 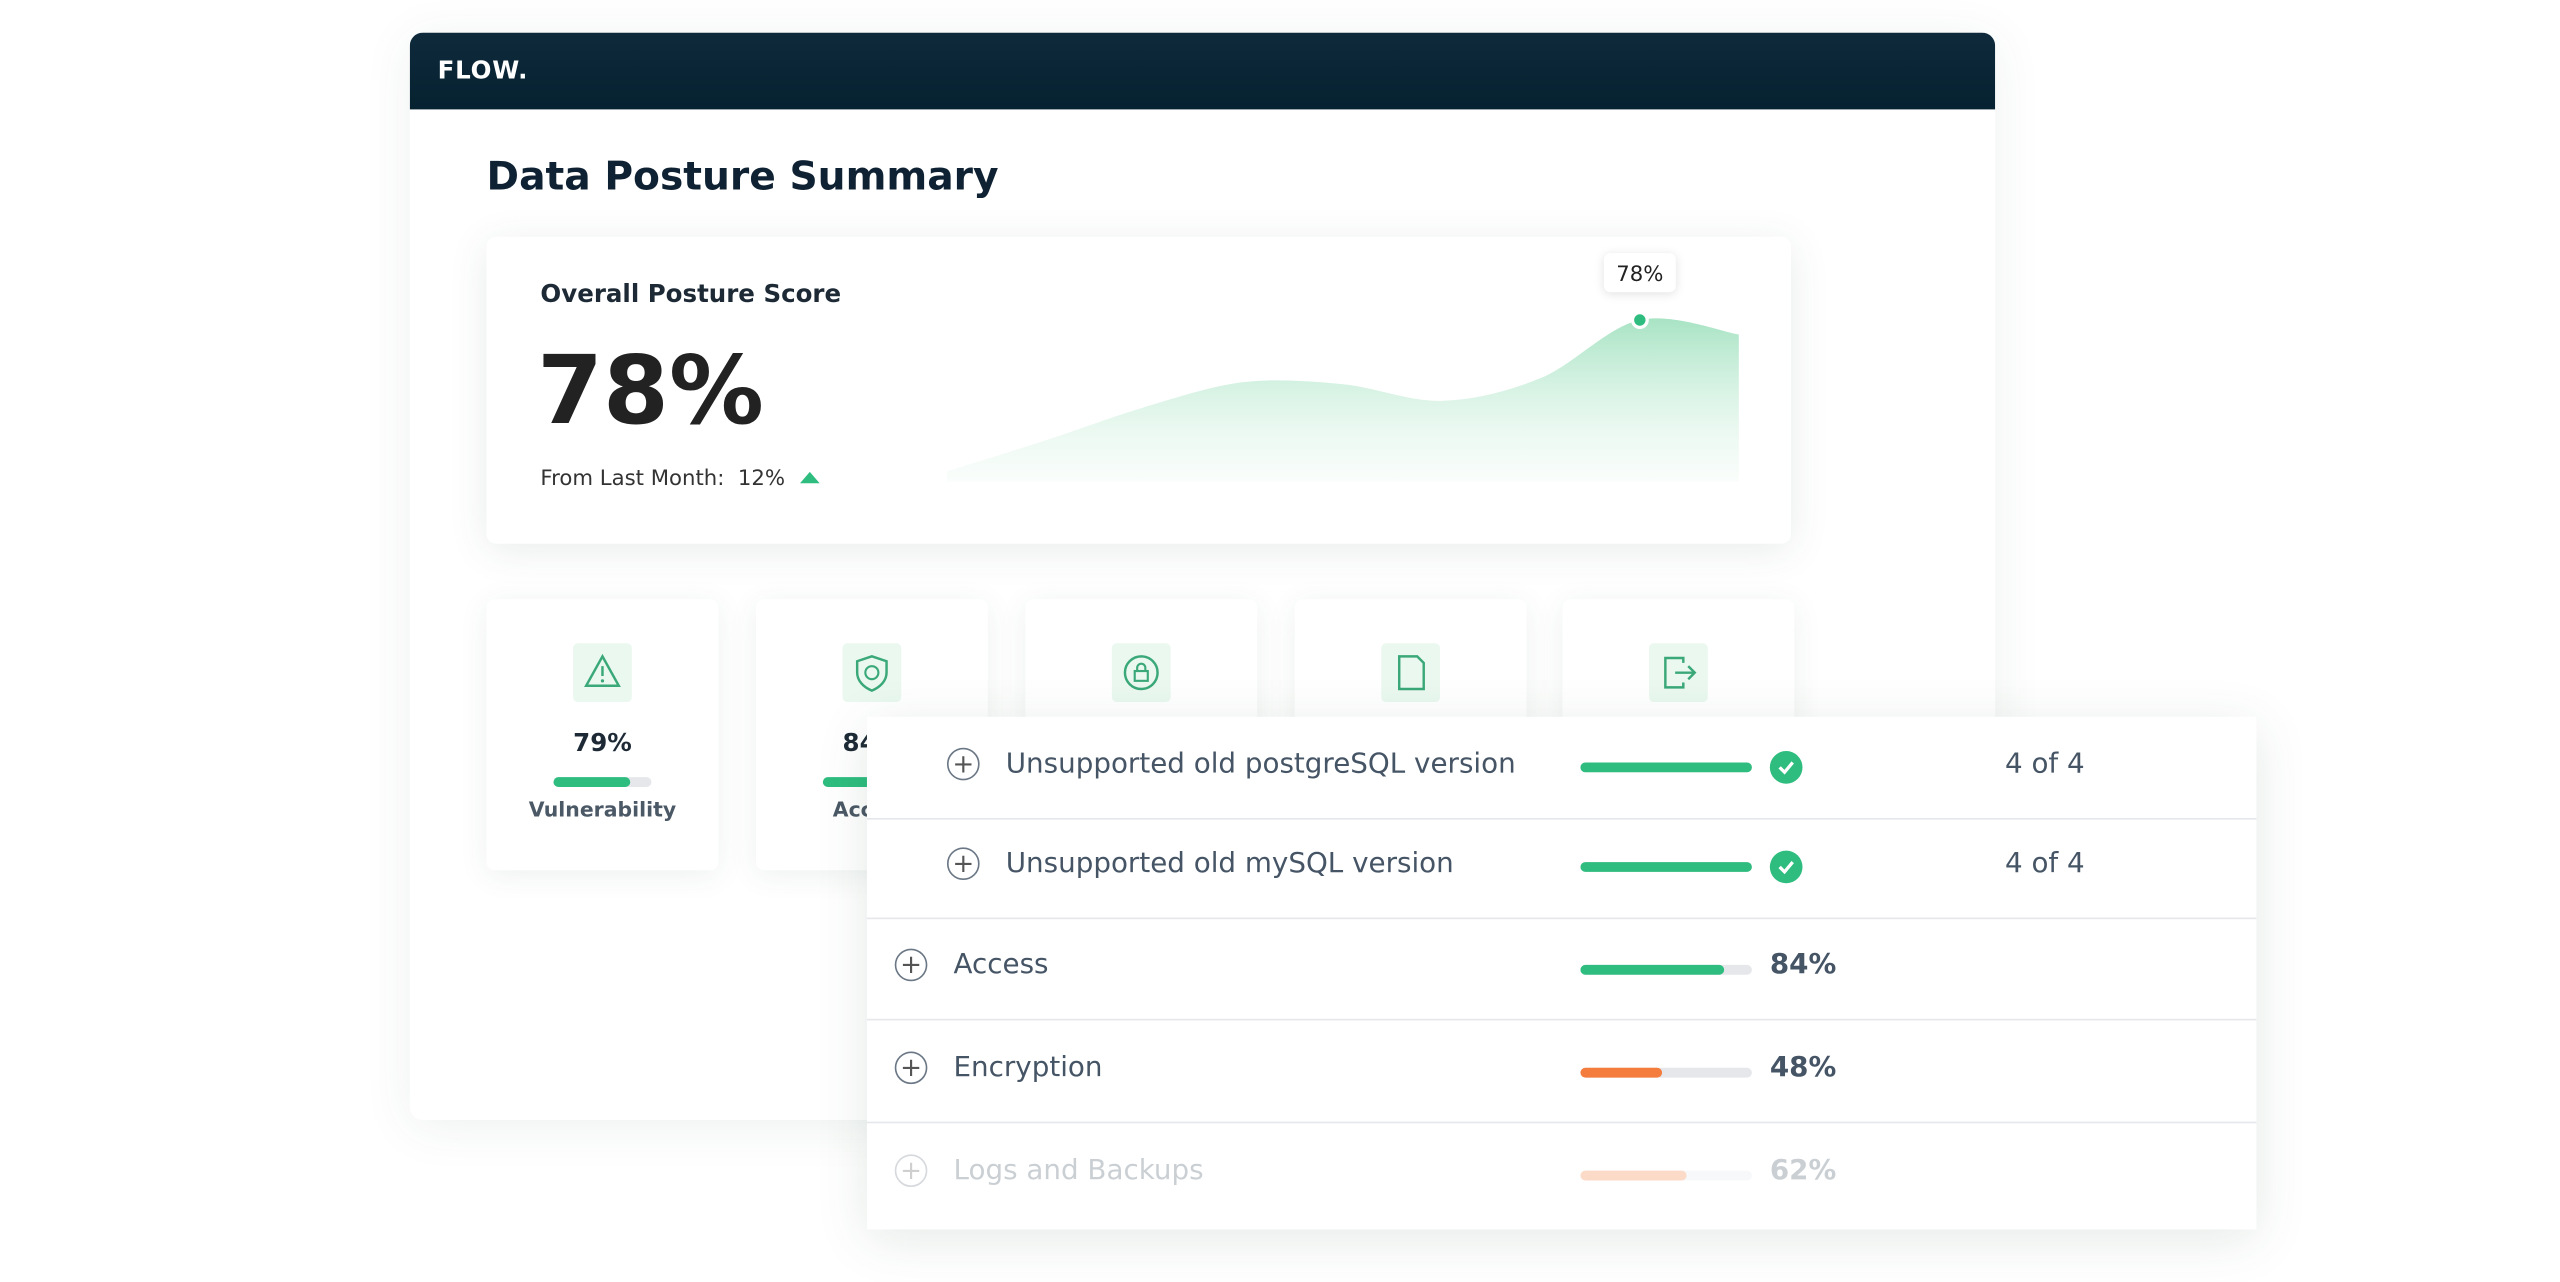 I want to click on row: + Logs and Backups 62%, so click(x=1561, y=1173).